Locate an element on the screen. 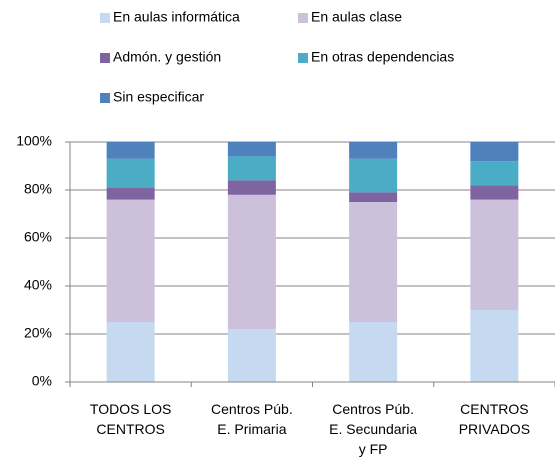 This screenshot has width=555, height=466. y-tick-label: 60% is located at coordinates (38, 237).